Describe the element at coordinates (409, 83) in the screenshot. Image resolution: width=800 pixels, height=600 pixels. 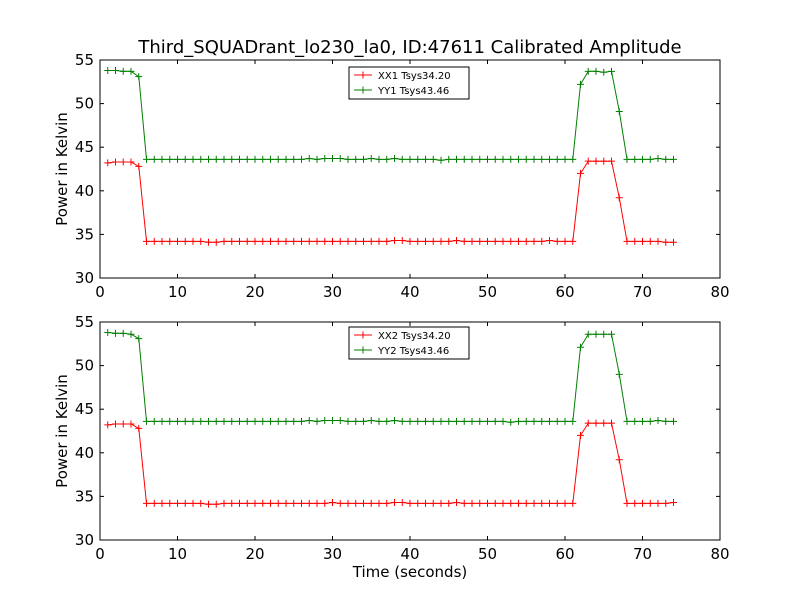
I see `legend: XX1 Tsys34.20 YY1 Tsys43.46` at that location.